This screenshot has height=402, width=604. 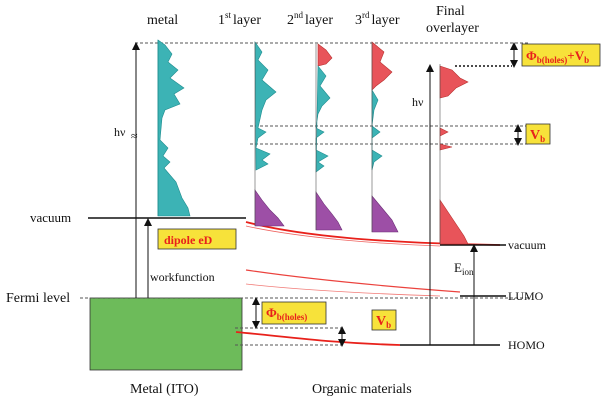 What do you see at coordinates (382, 66) in the screenshot?
I see `layer3-spectrum-red` at bounding box center [382, 66].